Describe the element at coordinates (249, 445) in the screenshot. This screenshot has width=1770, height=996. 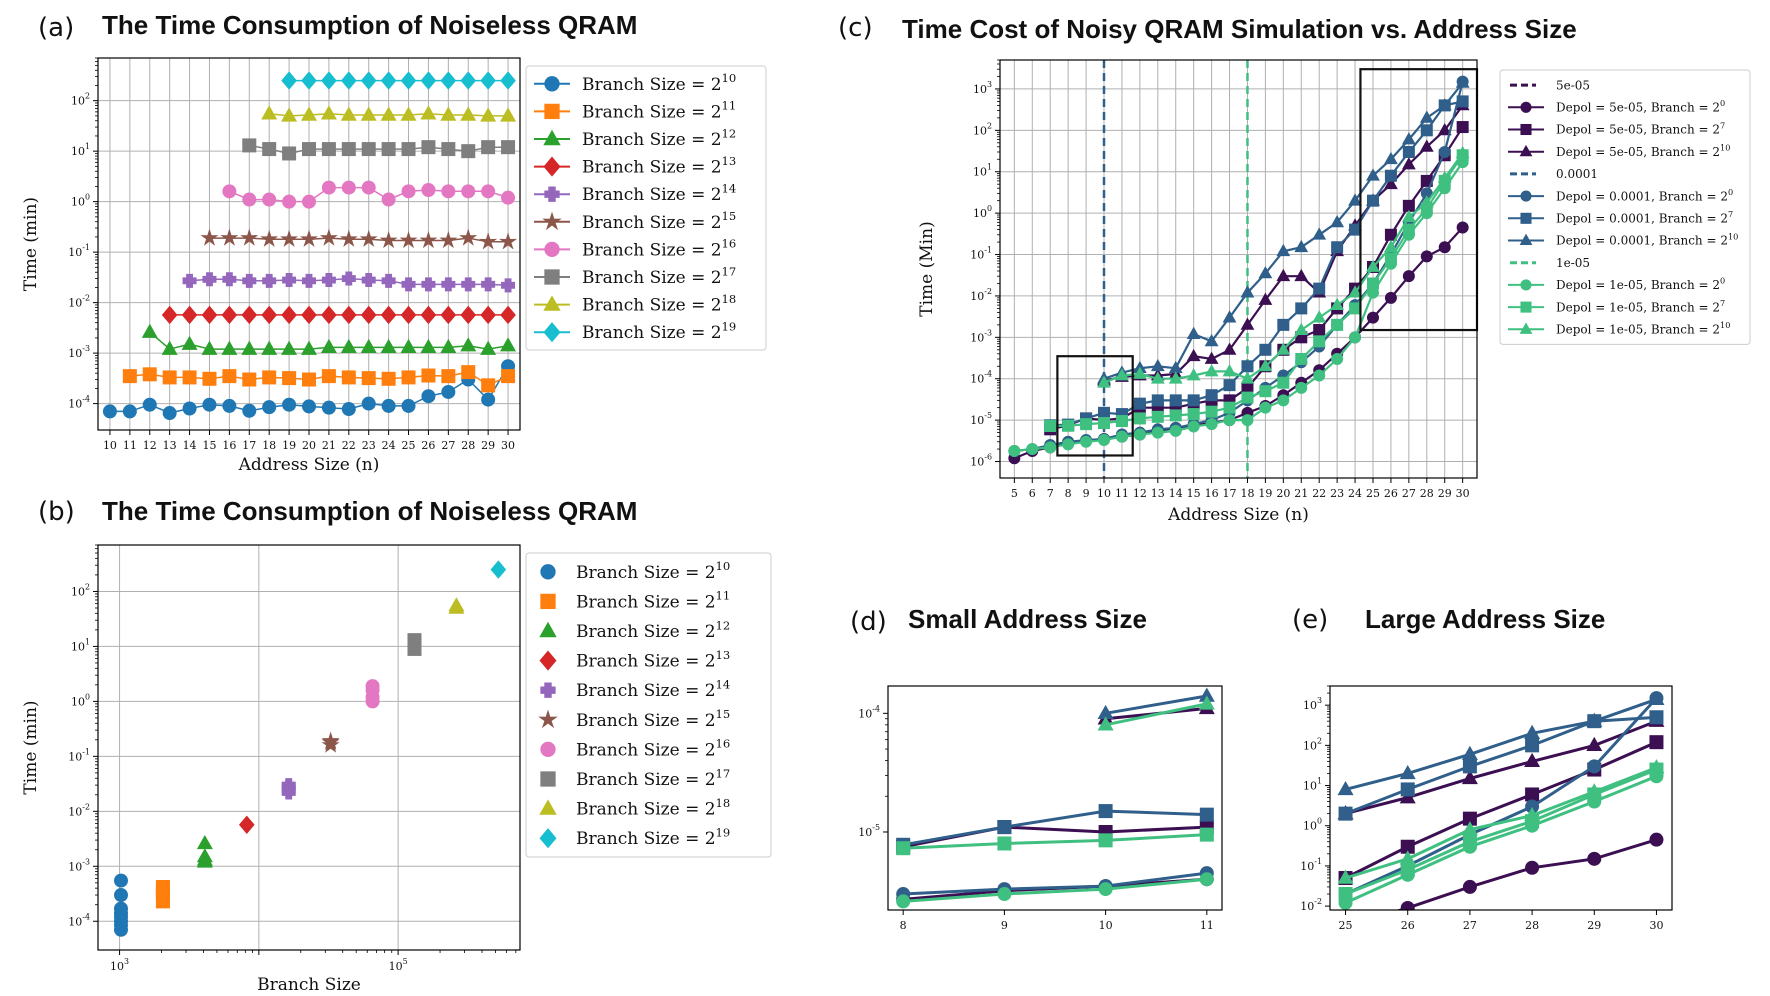
I see `x-tick-label: 17` at that location.